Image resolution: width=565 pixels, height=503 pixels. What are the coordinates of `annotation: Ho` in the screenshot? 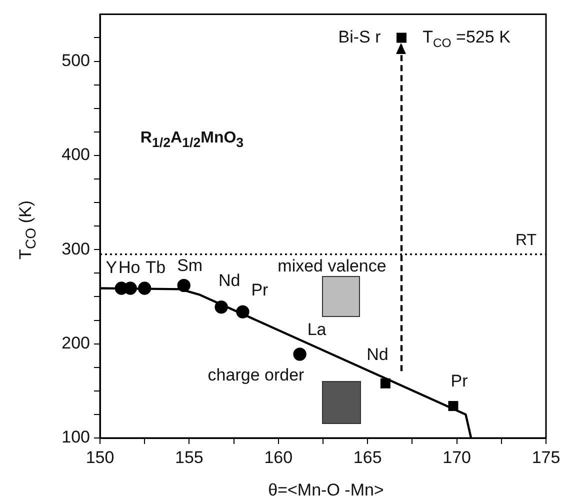 It's located at (129, 267).